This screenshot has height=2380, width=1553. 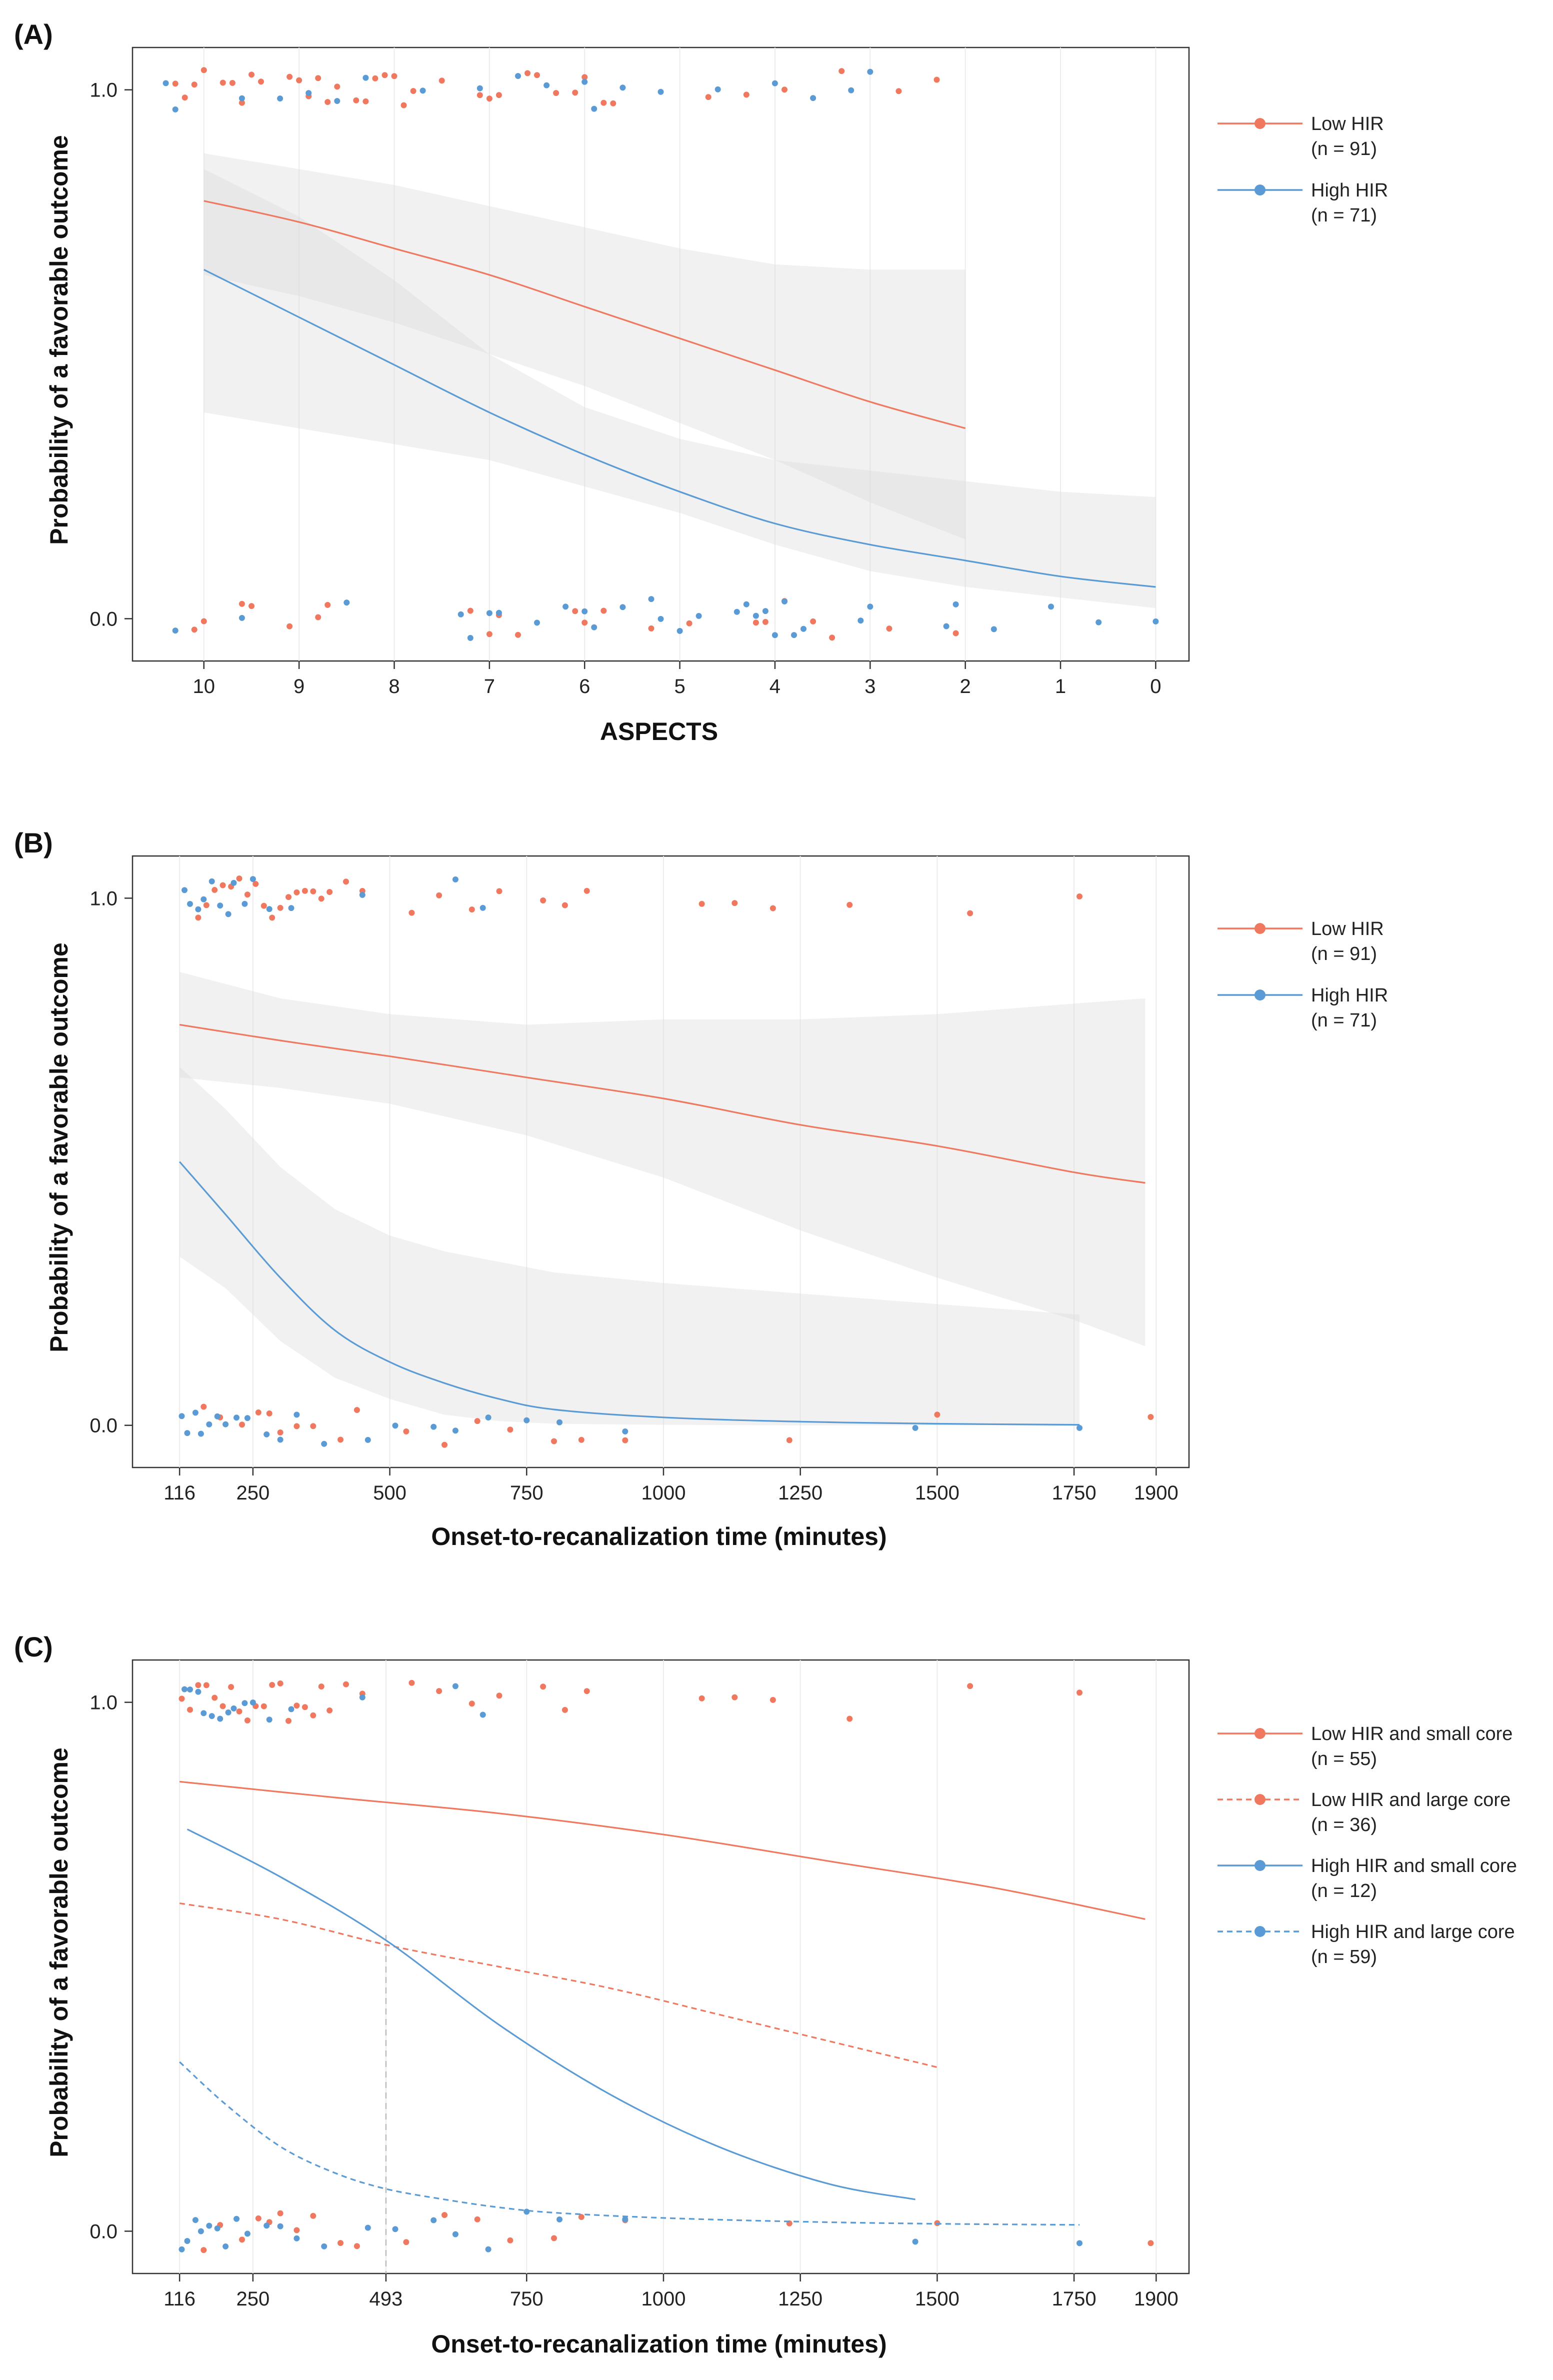 I want to click on confidence-band, so click(x=585, y=346).